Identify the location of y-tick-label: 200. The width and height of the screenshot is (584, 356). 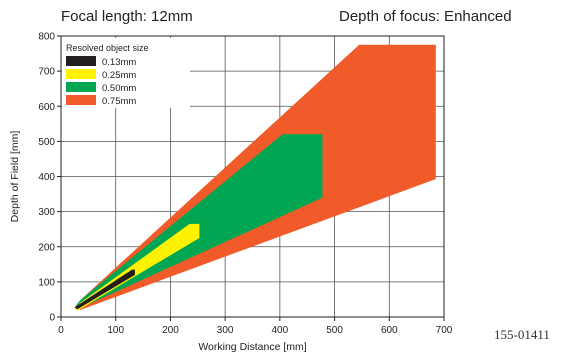
(46, 247).